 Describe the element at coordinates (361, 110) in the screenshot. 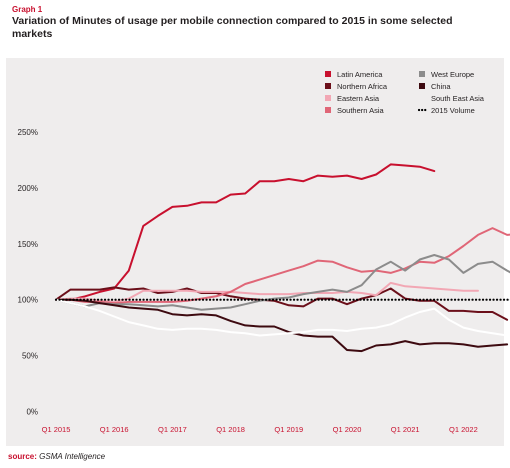

I see `legend-label: Southern Asia` at that location.